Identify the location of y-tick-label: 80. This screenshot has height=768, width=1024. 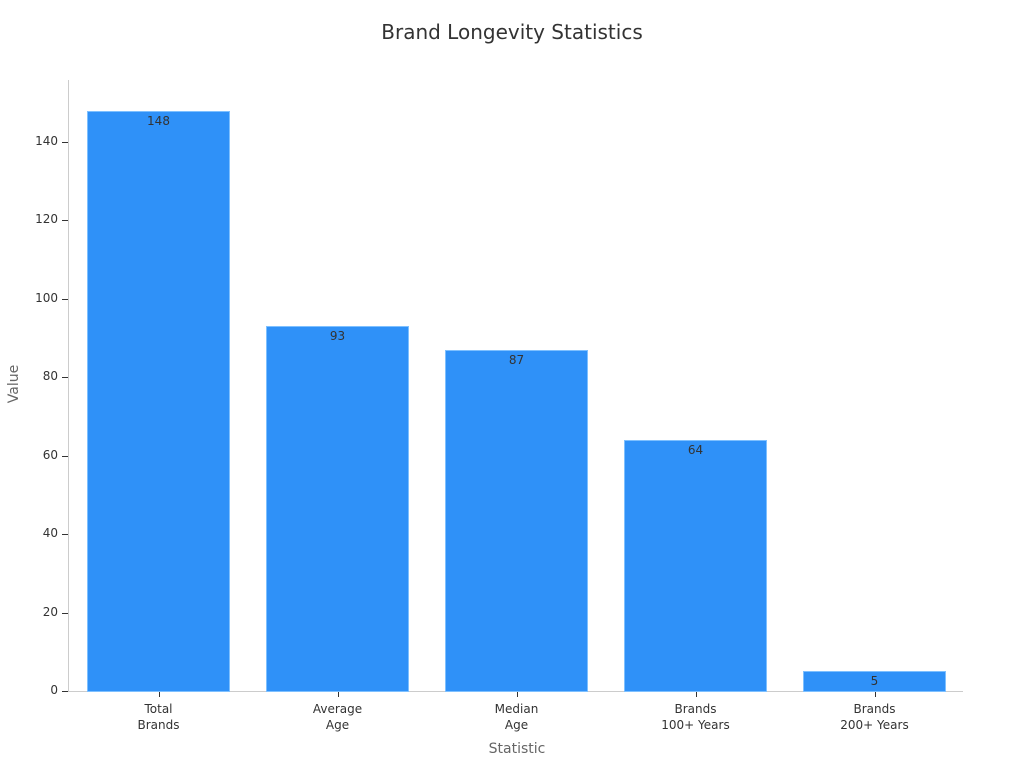
(50, 376).